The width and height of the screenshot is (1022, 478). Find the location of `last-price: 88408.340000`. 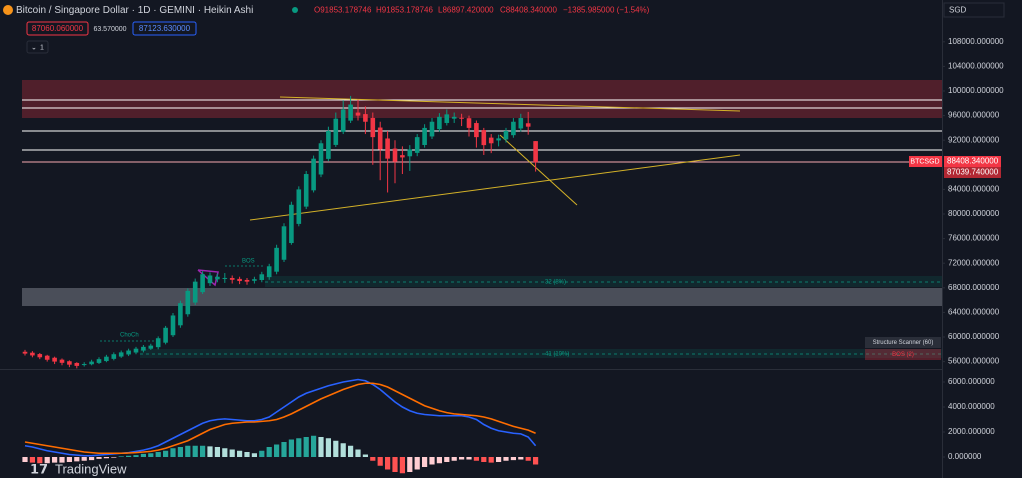

last-price: 88408.340000 is located at coordinates (973, 161).